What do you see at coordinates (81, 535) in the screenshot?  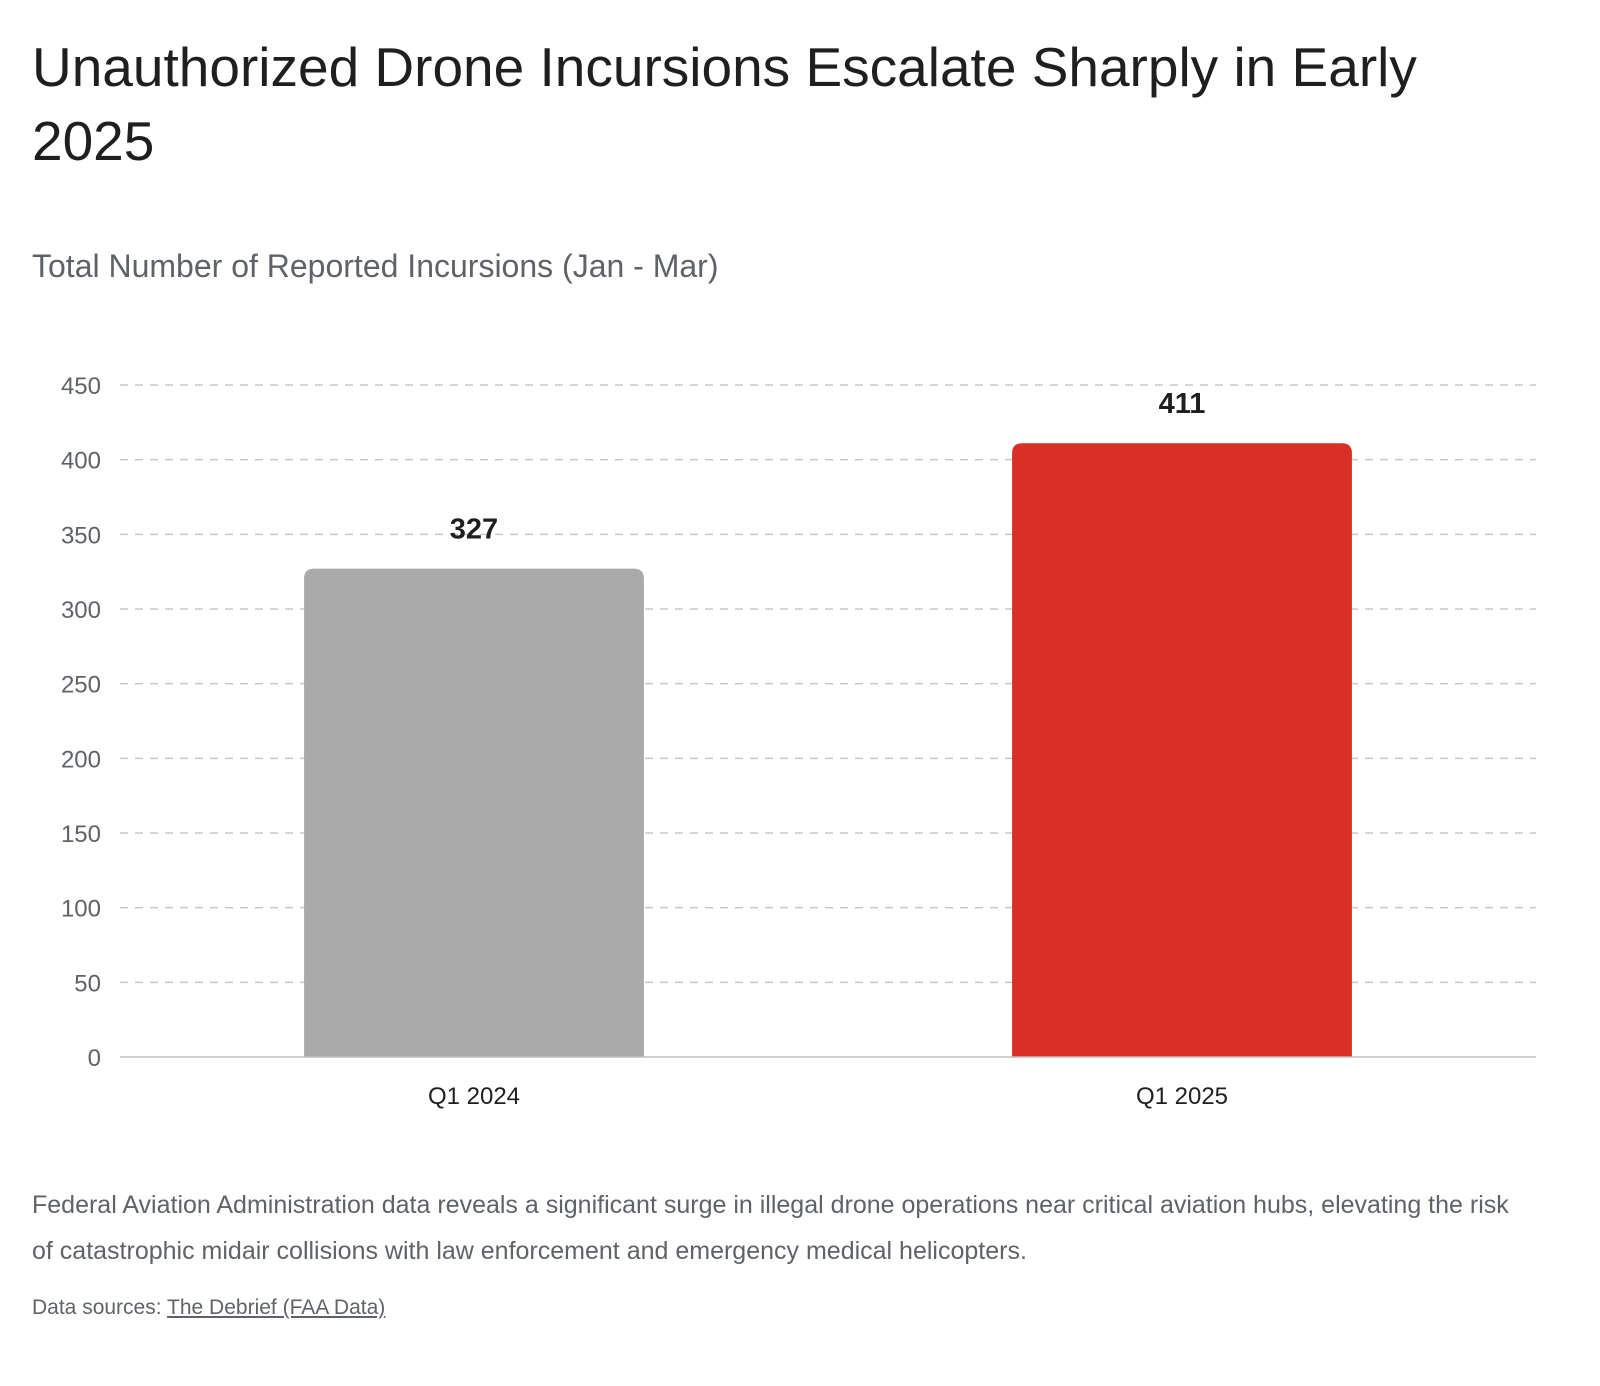 I see `y-tick-label: 350` at bounding box center [81, 535].